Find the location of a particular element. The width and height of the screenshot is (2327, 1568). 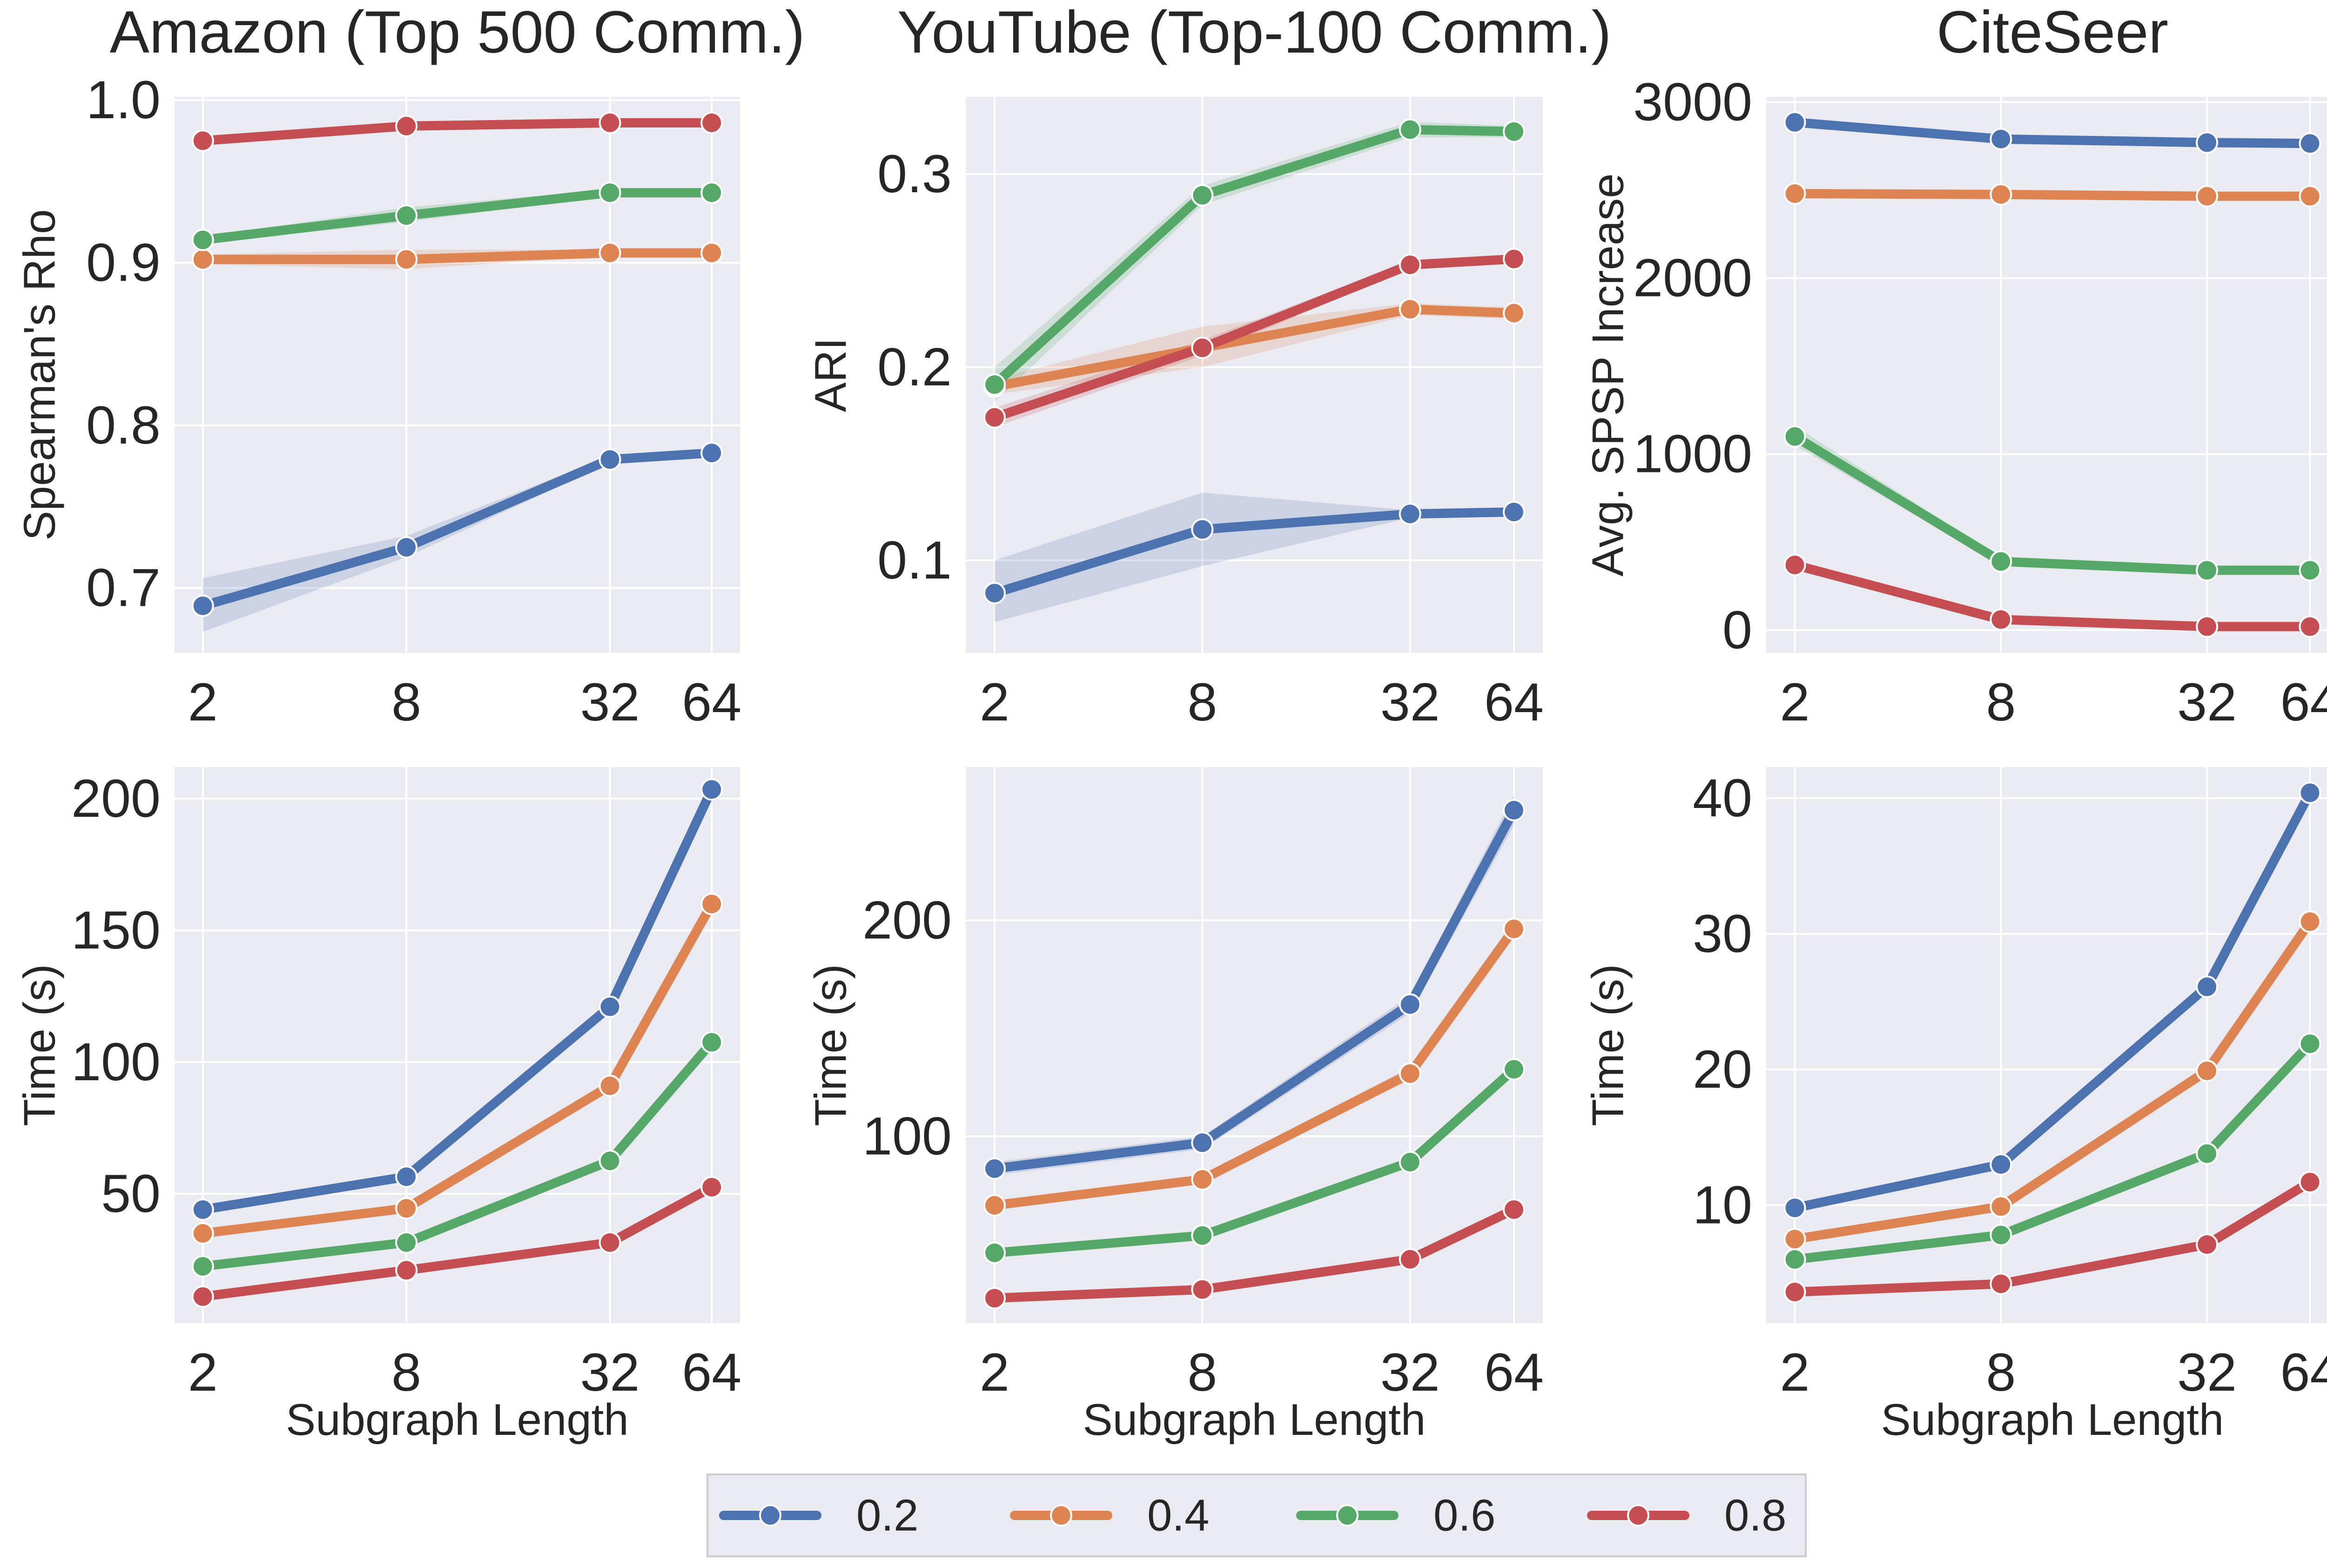

y-tick-label: 0 is located at coordinates (1737, 630).